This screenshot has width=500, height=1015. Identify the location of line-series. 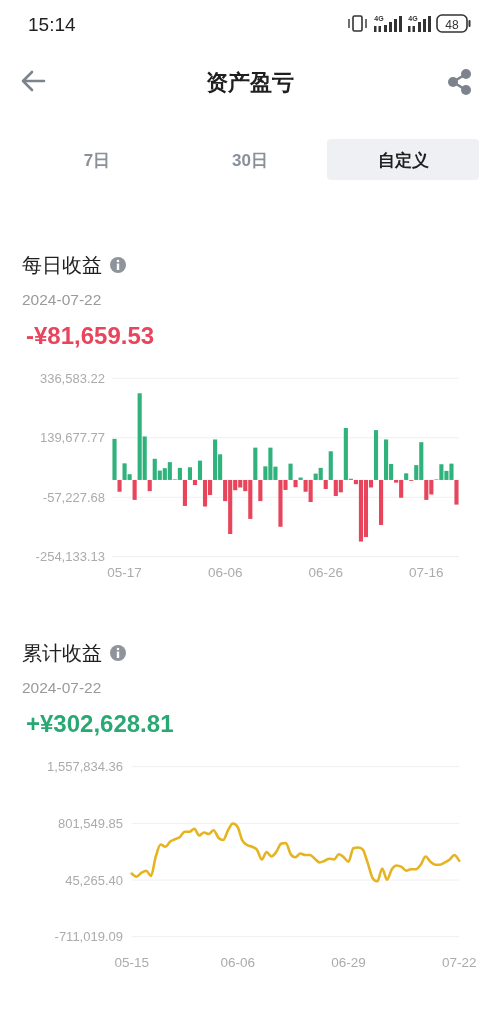
(295, 852).